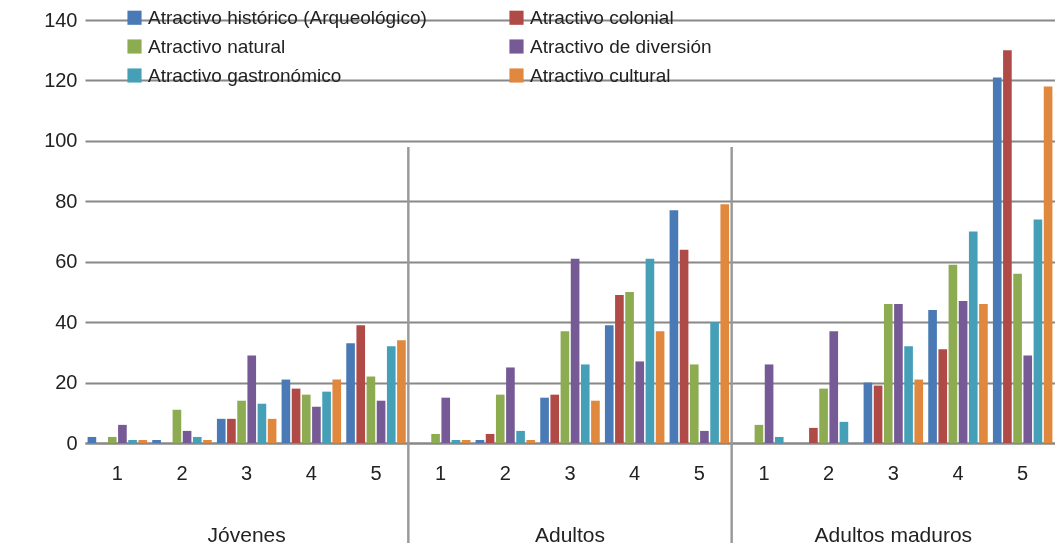 The height and width of the screenshot is (551, 1055). What do you see at coordinates (570, 534) in the screenshot?
I see `text: Adultos` at bounding box center [570, 534].